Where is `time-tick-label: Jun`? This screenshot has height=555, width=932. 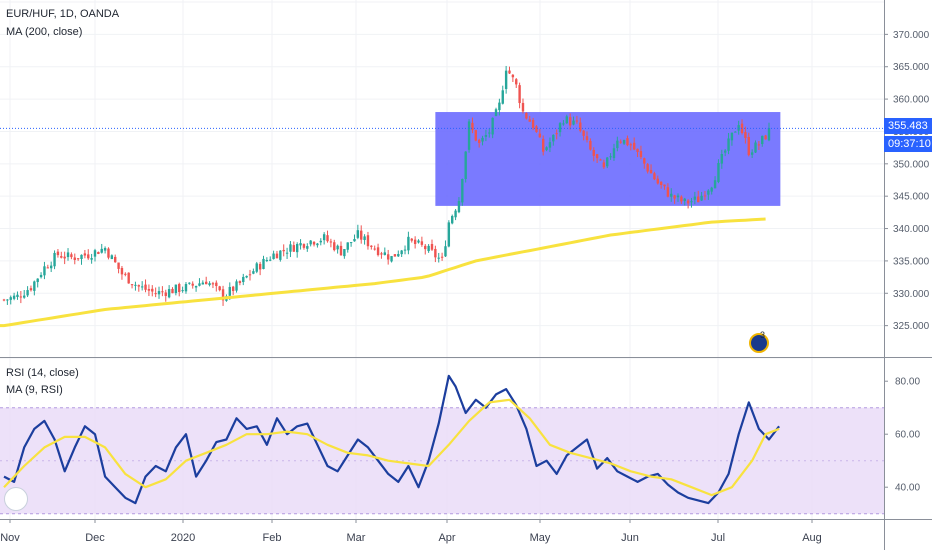 time-tick-label: Jun is located at coordinates (630, 538).